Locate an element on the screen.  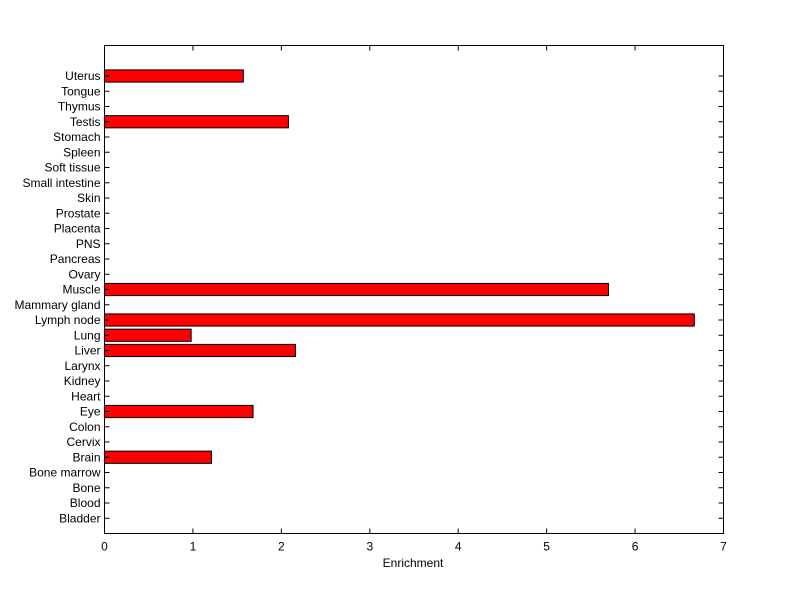
bar-muscle is located at coordinates (357, 289).